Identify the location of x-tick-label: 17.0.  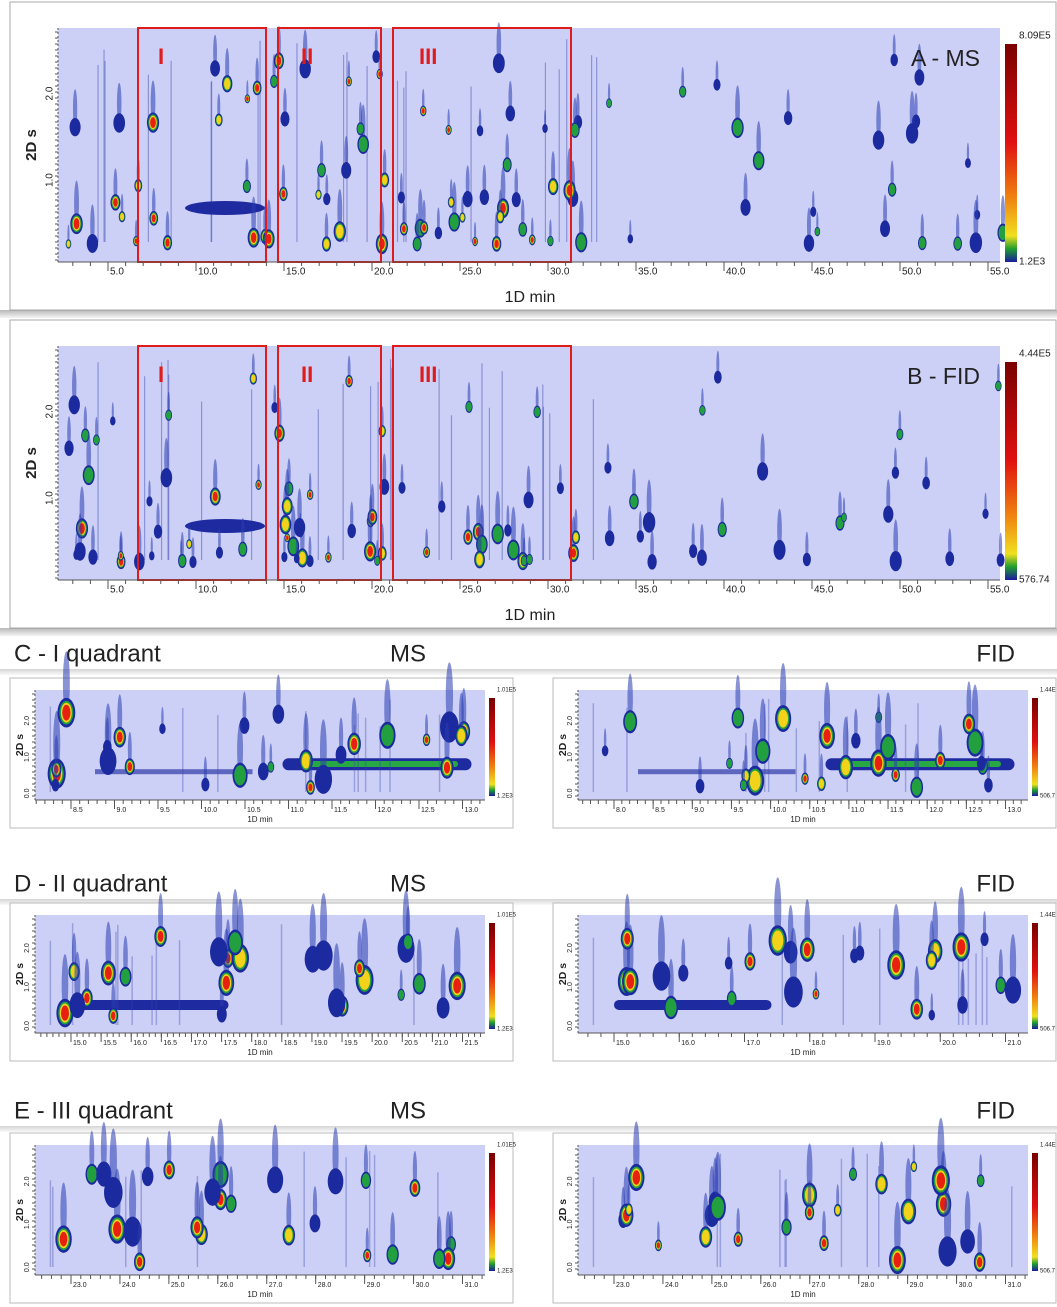
(754, 1043).